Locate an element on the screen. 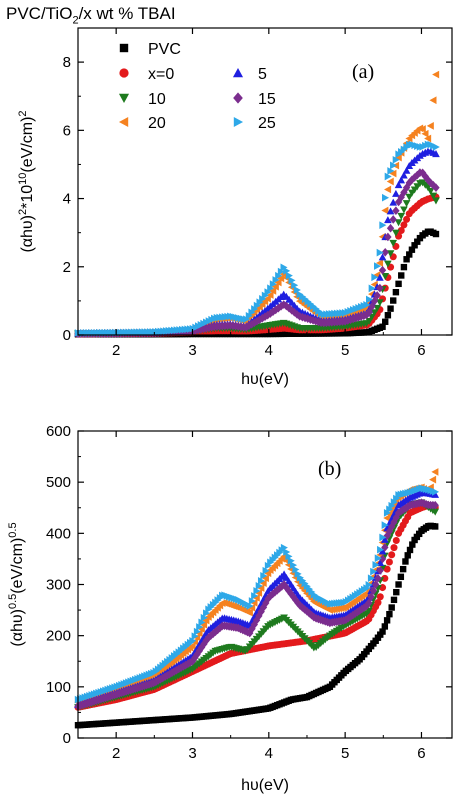 This screenshot has width=474, height=799. x-tick-label: 4 is located at coordinates (269, 753).